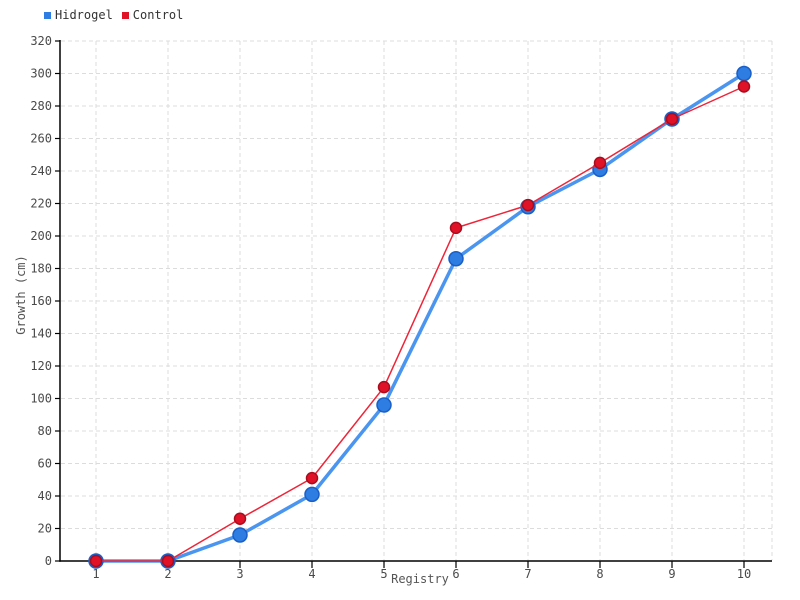 This screenshot has width=800, height=600. What do you see at coordinates (125, 15) in the screenshot?
I see `control-swatch-icon` at bounding box center [125, 15].